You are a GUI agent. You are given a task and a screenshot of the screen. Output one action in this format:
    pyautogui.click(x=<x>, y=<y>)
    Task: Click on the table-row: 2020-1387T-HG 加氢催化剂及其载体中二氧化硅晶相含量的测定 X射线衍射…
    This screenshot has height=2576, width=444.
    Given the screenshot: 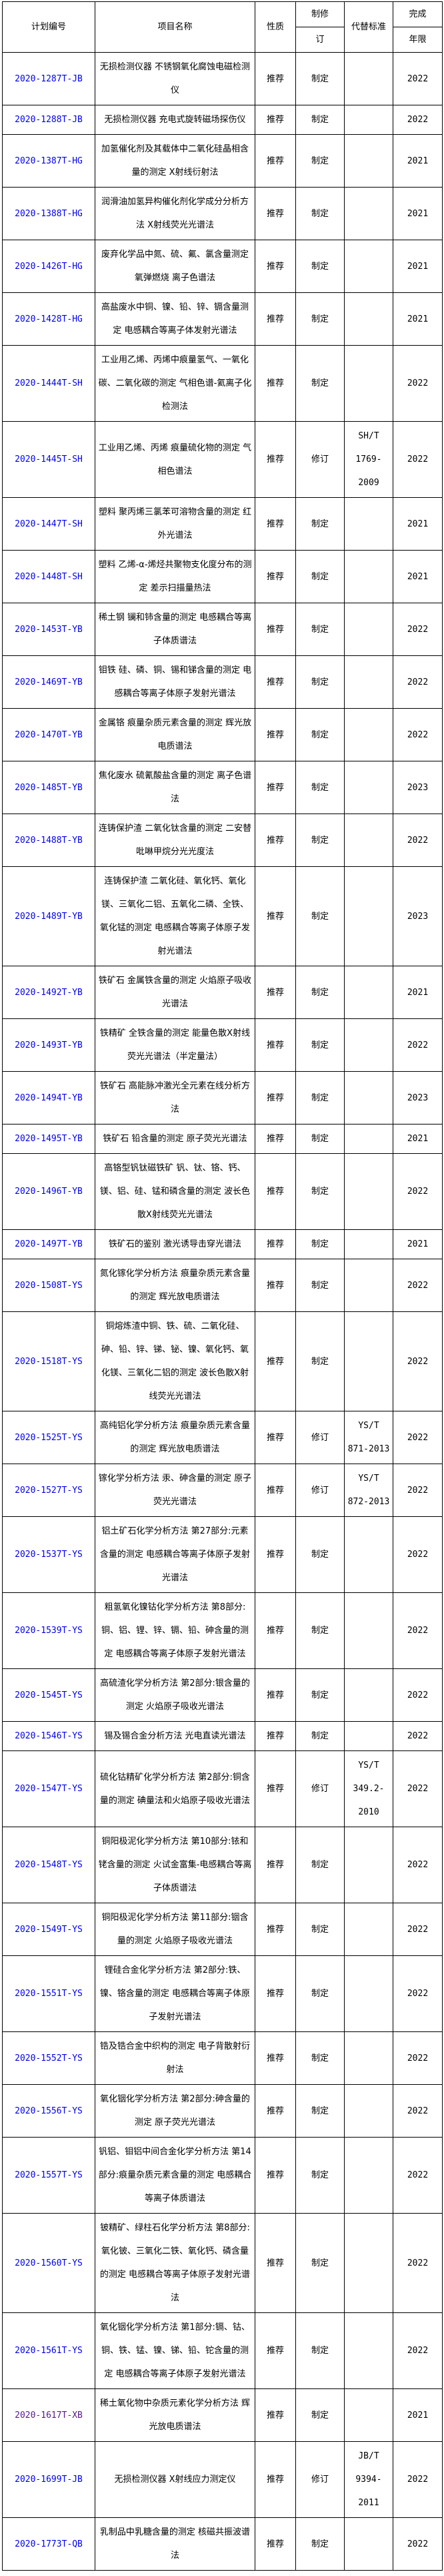 What is the action you would take?
    pyautogui.click(x=222, y=161)
    